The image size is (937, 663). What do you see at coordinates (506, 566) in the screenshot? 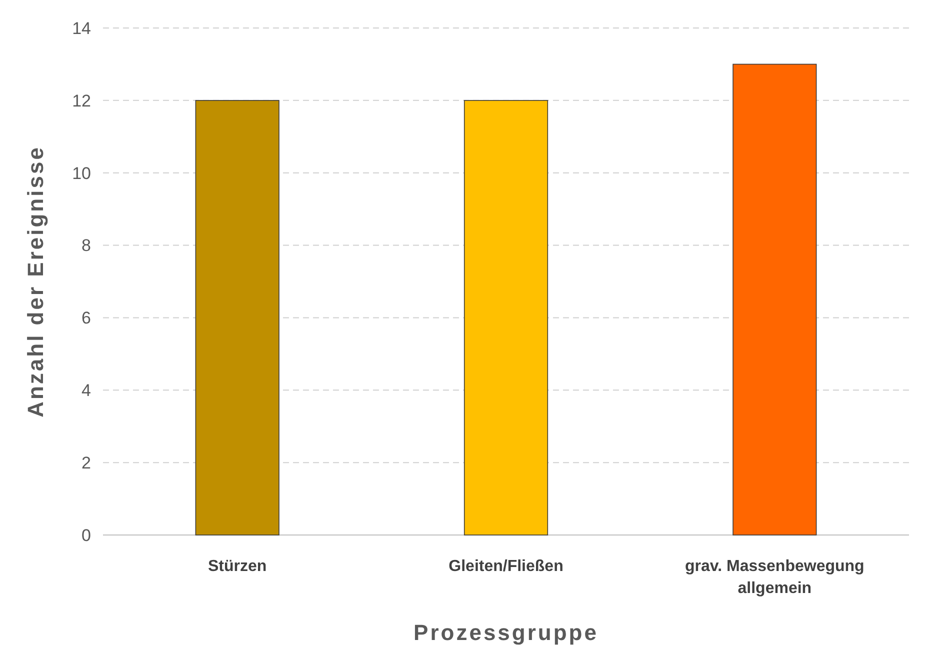
I see `x-tick-label: Gleiten/Fließen` at bounding box center [506, 566].